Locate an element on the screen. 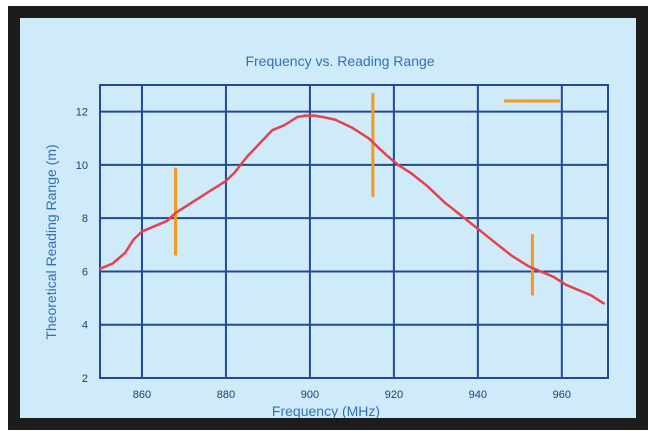 Image resolution: width=656 pixels, height=436 pixels. chart-title: Frequency vs. Reading Range is located at coordinates (339, 61).